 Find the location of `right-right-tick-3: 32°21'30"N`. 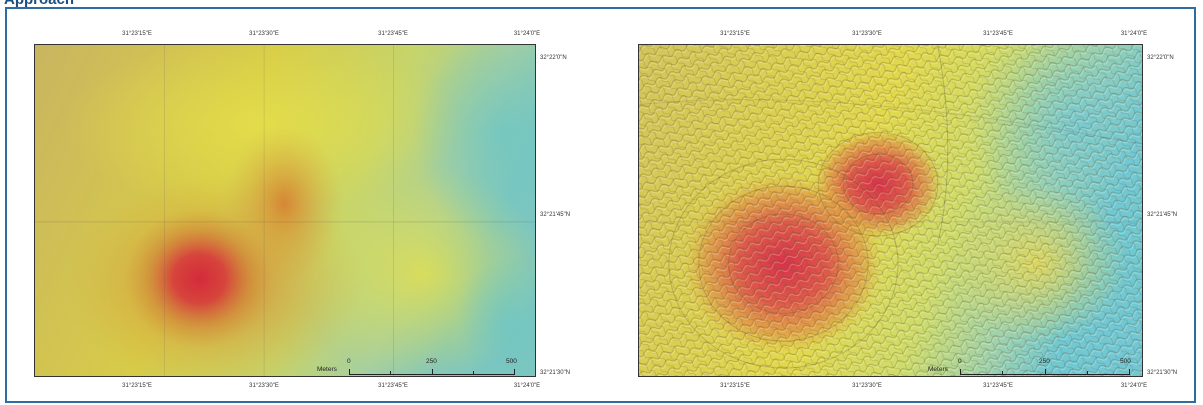

right-right-tick-3: 32°21'30"N is located at coordinates (1162, 373).